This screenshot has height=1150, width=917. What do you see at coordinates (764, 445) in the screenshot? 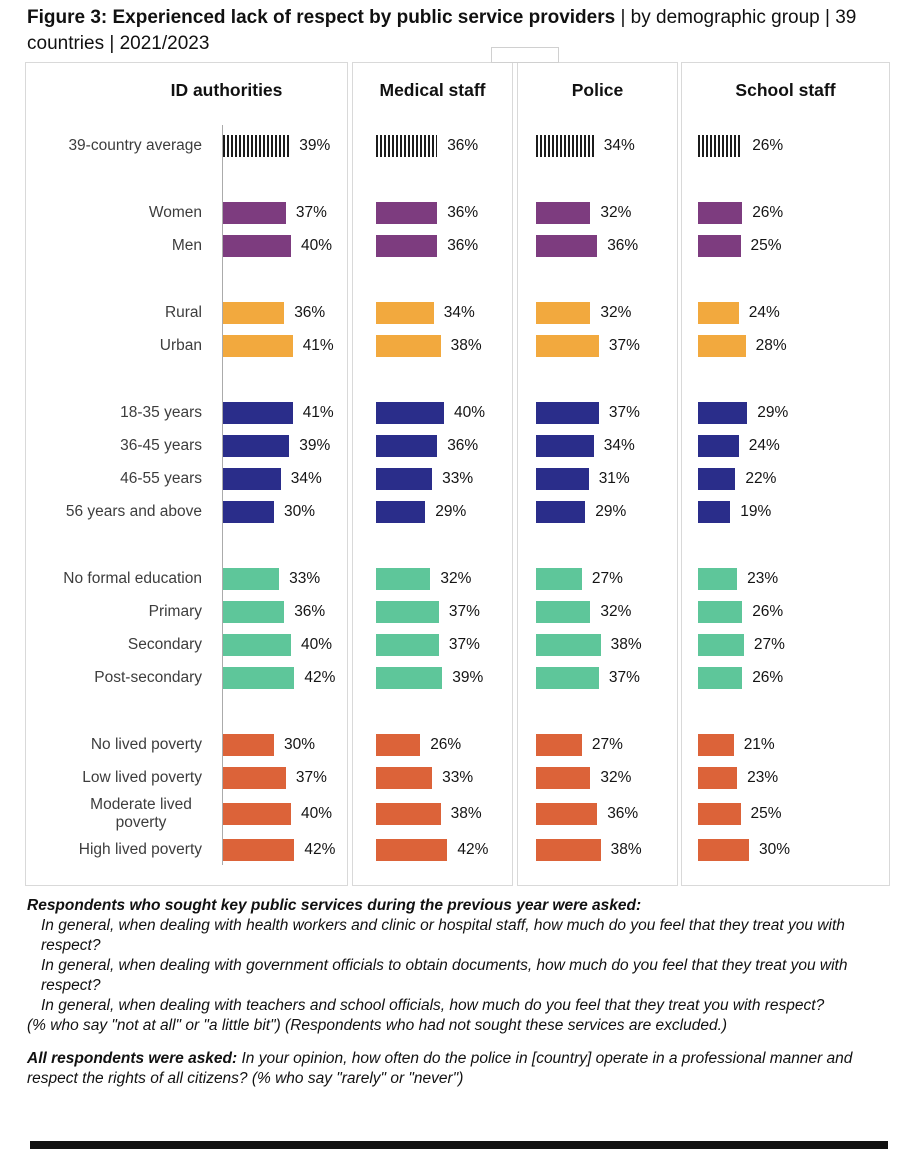
I see `value-label: 24%` at bounding box center [764, 445].